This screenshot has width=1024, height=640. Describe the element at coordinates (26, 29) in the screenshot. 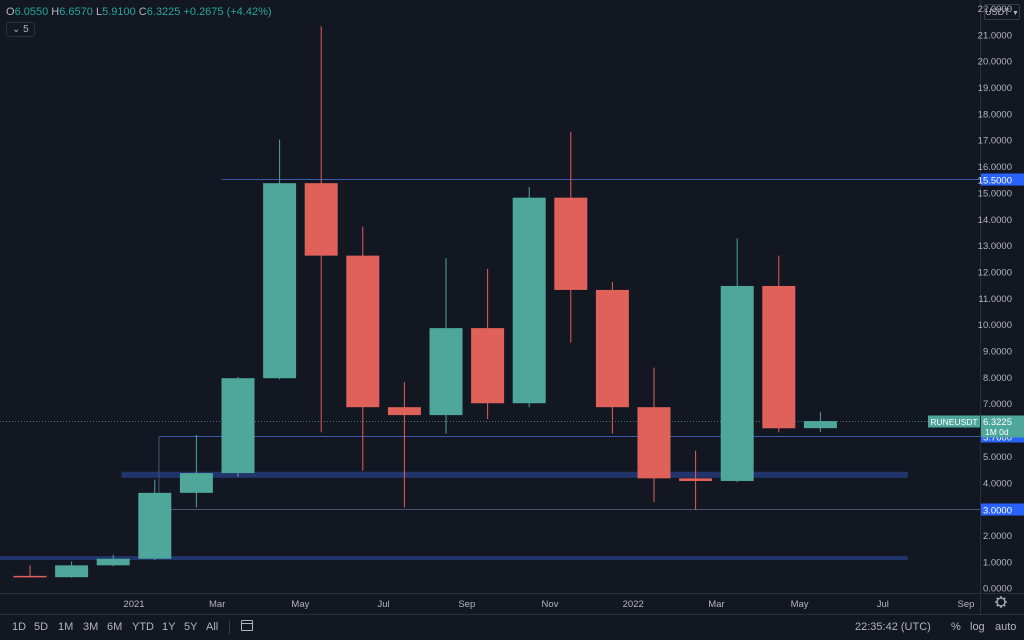

I see `indicator-count: 5` at that location.